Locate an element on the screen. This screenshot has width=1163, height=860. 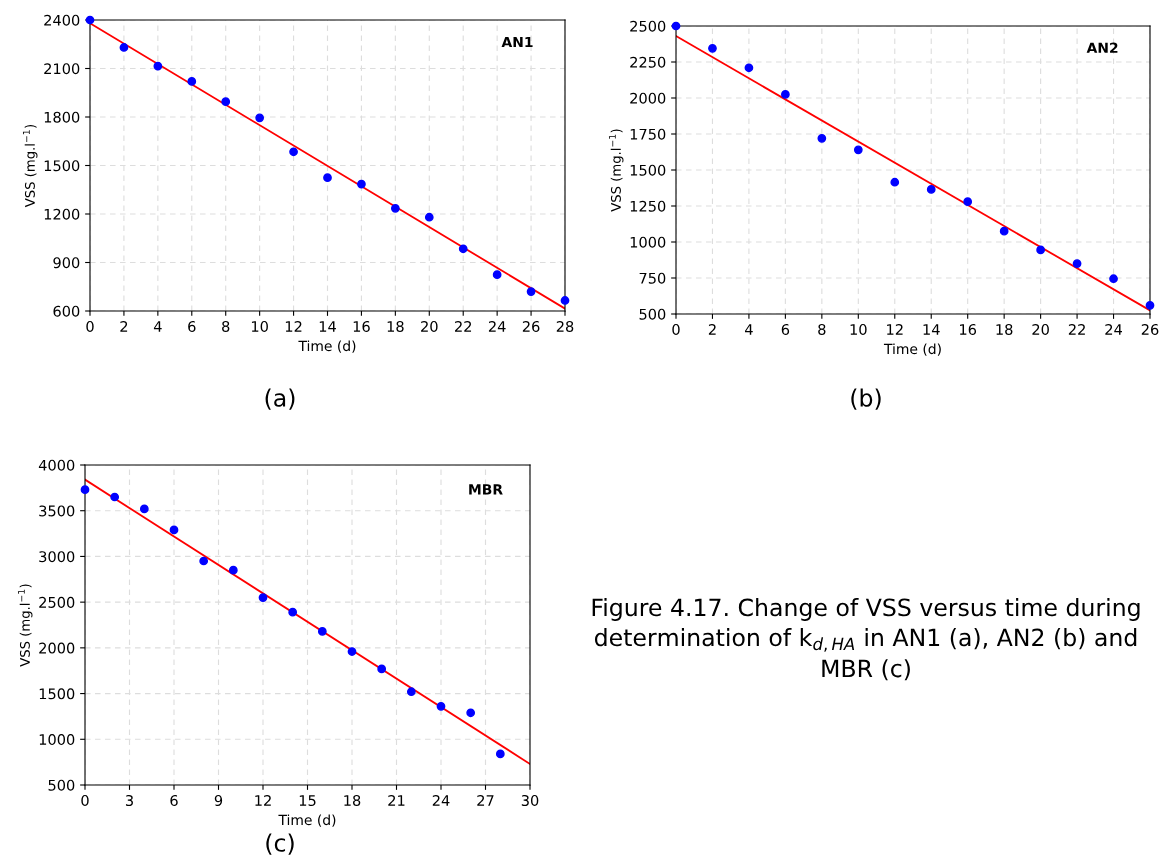
y-tick-label: 3000 is located at coordinates (57, 557).